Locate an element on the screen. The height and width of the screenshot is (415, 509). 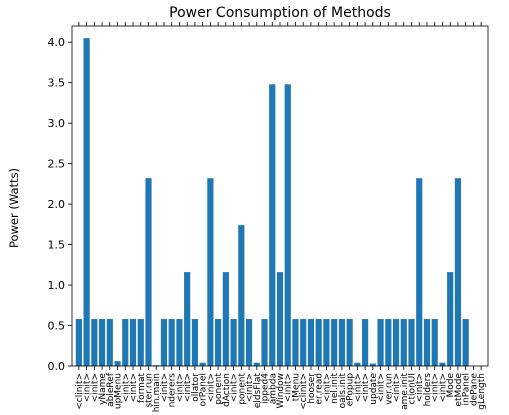
x-tick-label: er.read is located at coordinates (320, 389).